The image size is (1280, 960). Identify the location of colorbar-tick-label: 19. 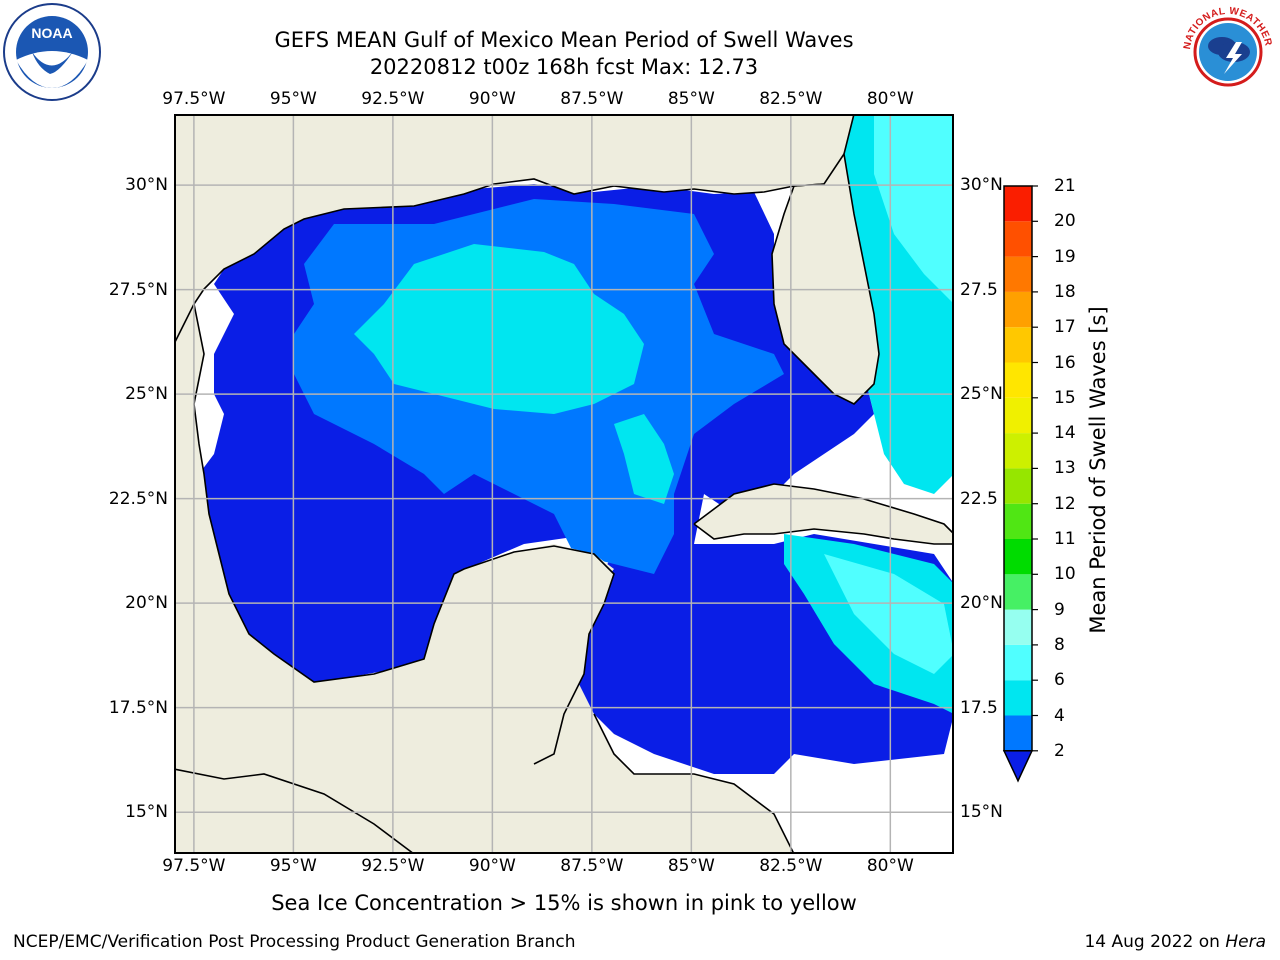
(1065, 256).